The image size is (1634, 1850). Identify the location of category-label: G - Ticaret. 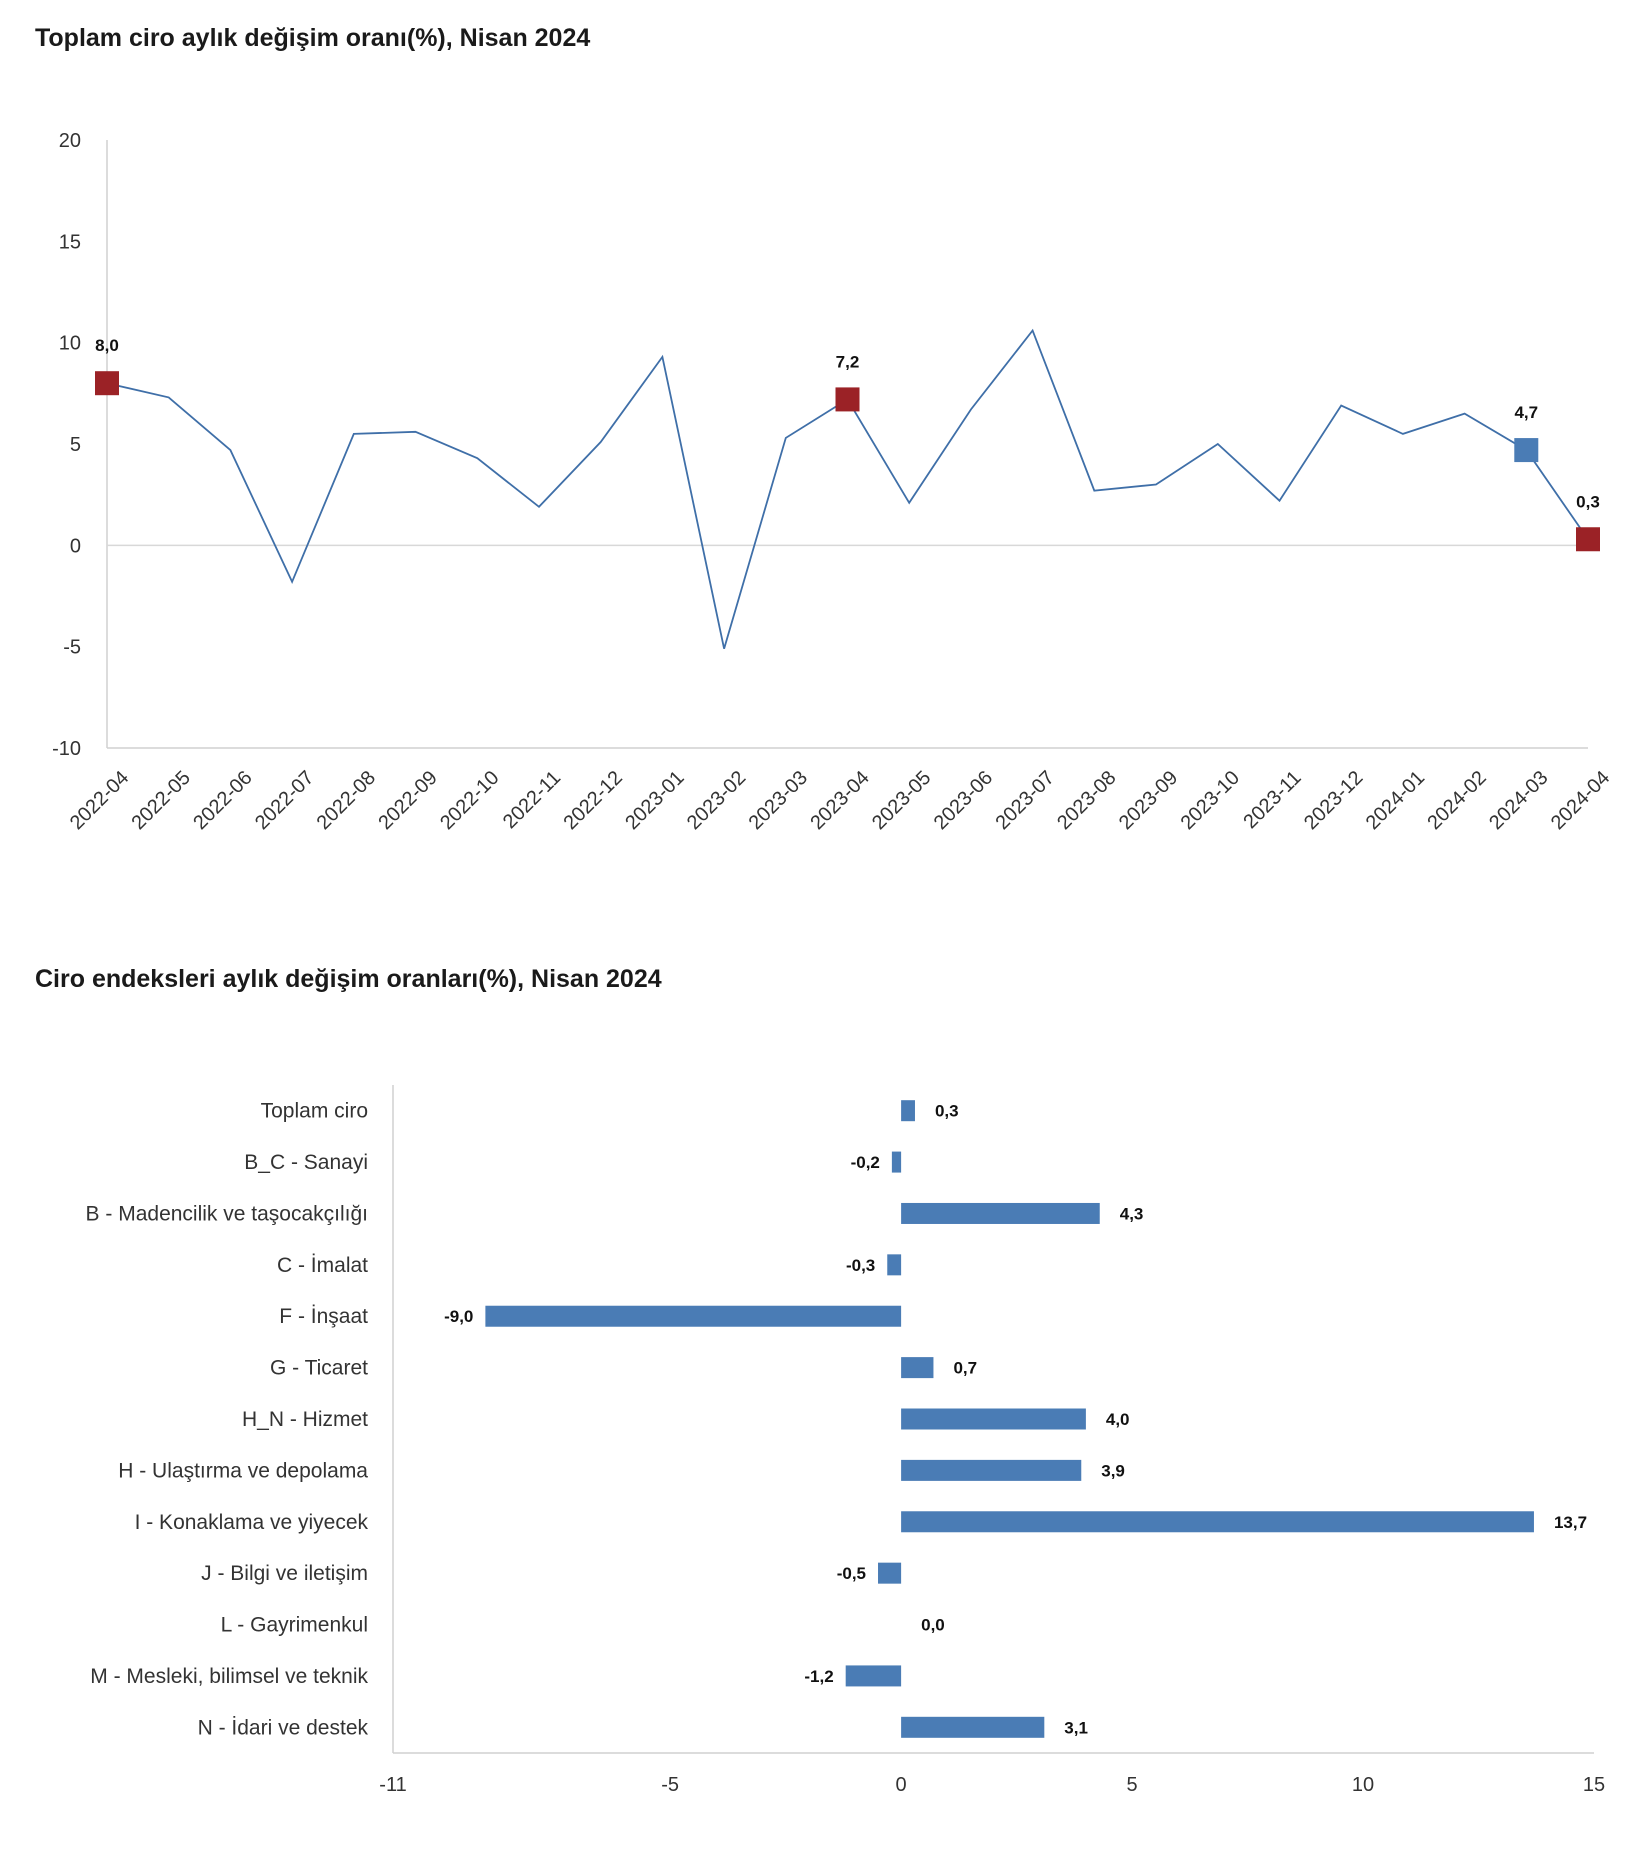
(319, 1368).